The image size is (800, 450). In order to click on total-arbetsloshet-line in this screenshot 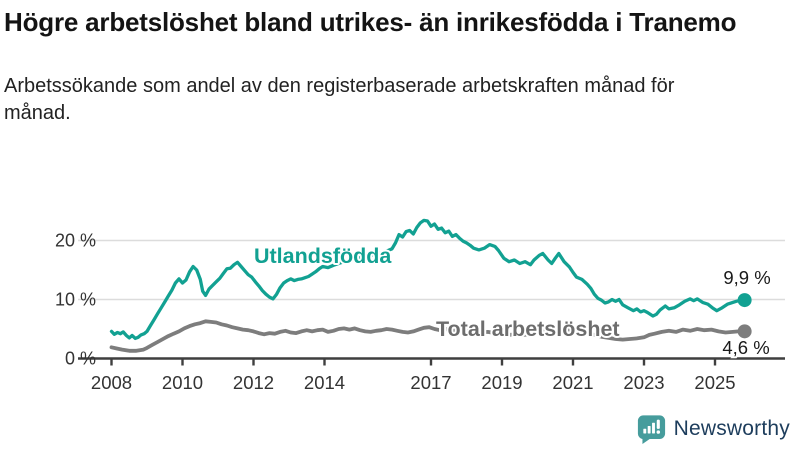, I will do `click(426, 336)`.